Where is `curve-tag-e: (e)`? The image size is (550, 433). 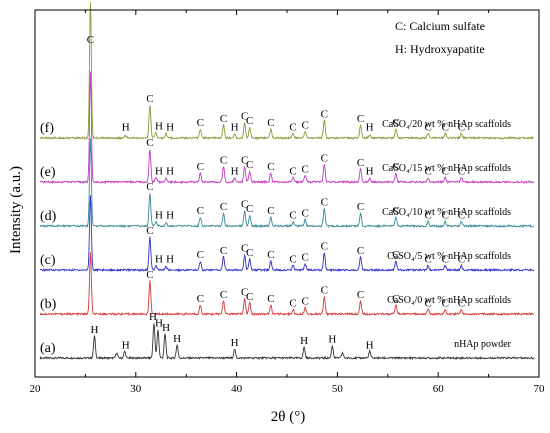
curve-tag-e: (e) is located at coordinates (48, 172).